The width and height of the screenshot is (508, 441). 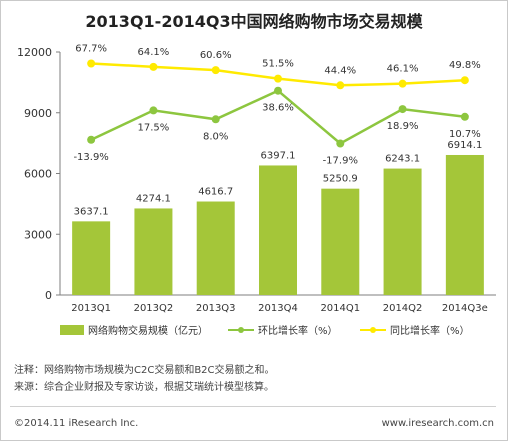 What do you see at coordinates (298, 331) in the screenshot?
I see `legend-label-mom: 环比增长率（%）` at bounding box center [298, 331].